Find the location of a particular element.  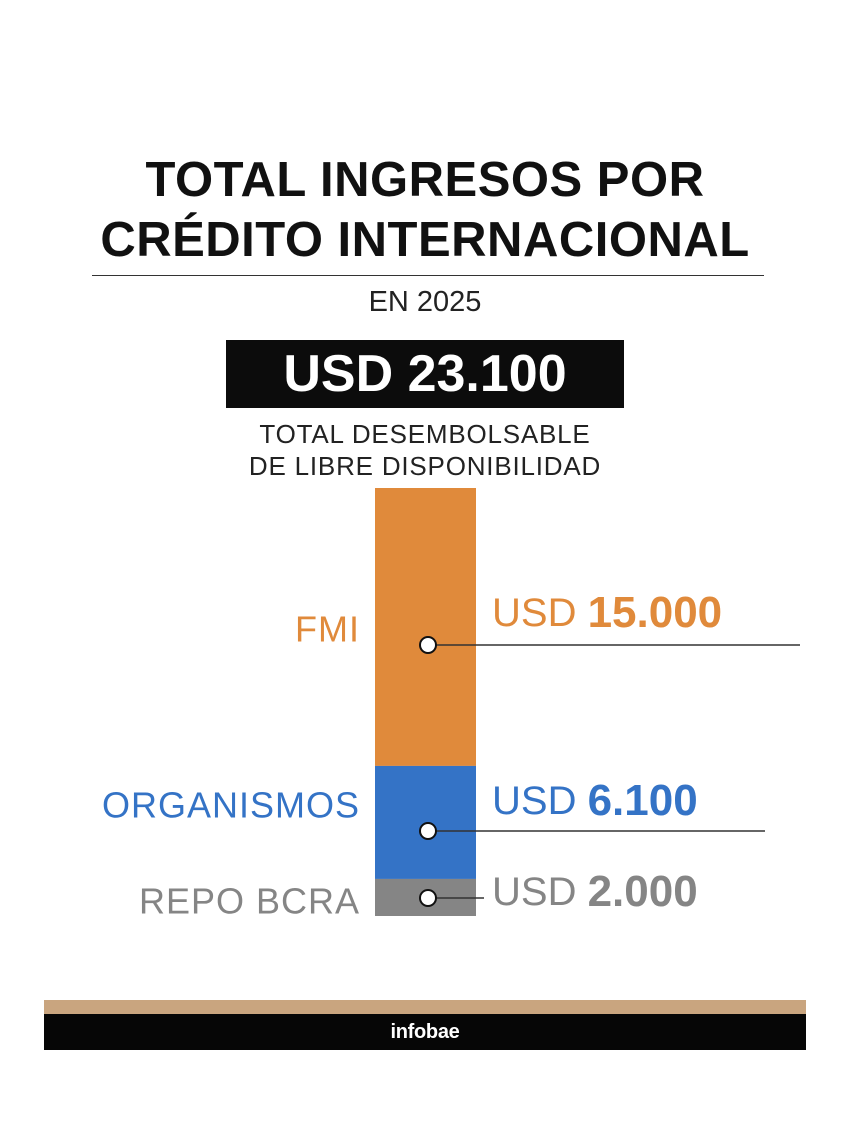

marker-dot-organismos is located at coordinates (428, 831).